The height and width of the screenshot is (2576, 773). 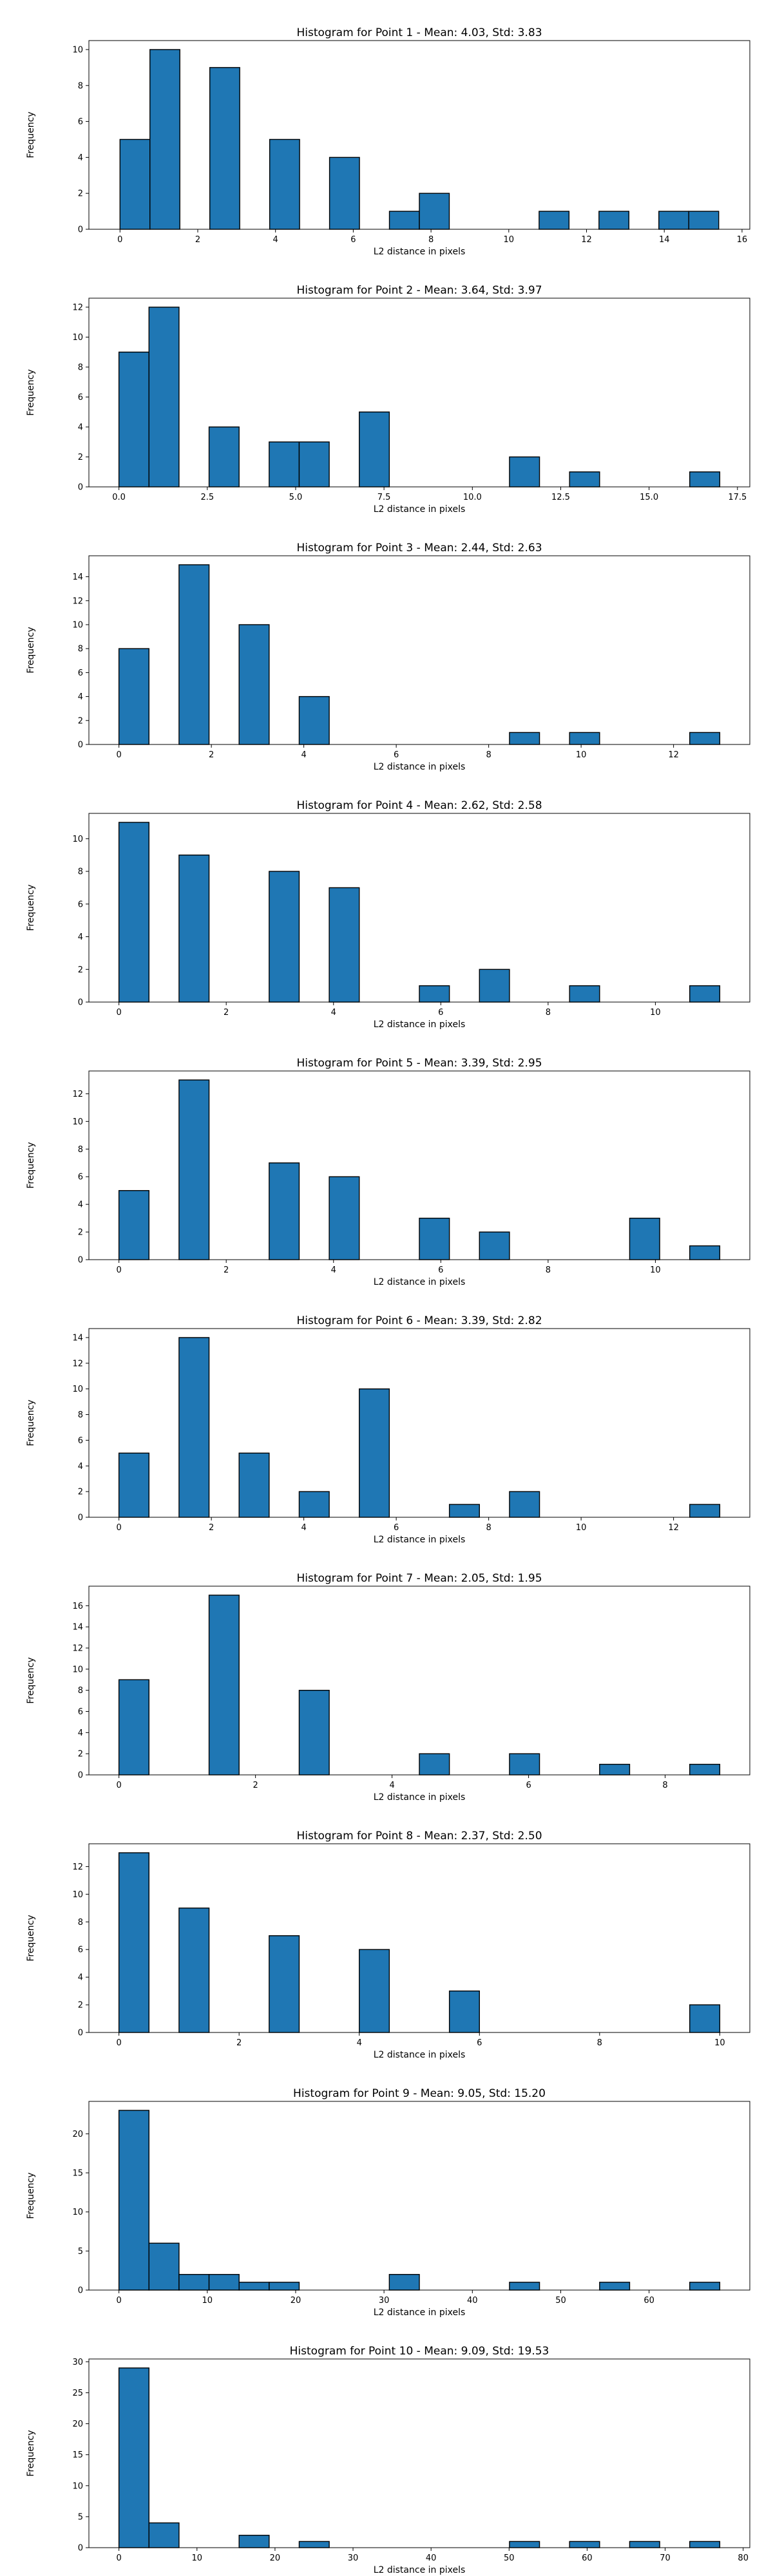 What do you see at coordinates (77, 2425) in the screenshot?
I see `y-tick-label: 20` at bounding box center [77, 2425].